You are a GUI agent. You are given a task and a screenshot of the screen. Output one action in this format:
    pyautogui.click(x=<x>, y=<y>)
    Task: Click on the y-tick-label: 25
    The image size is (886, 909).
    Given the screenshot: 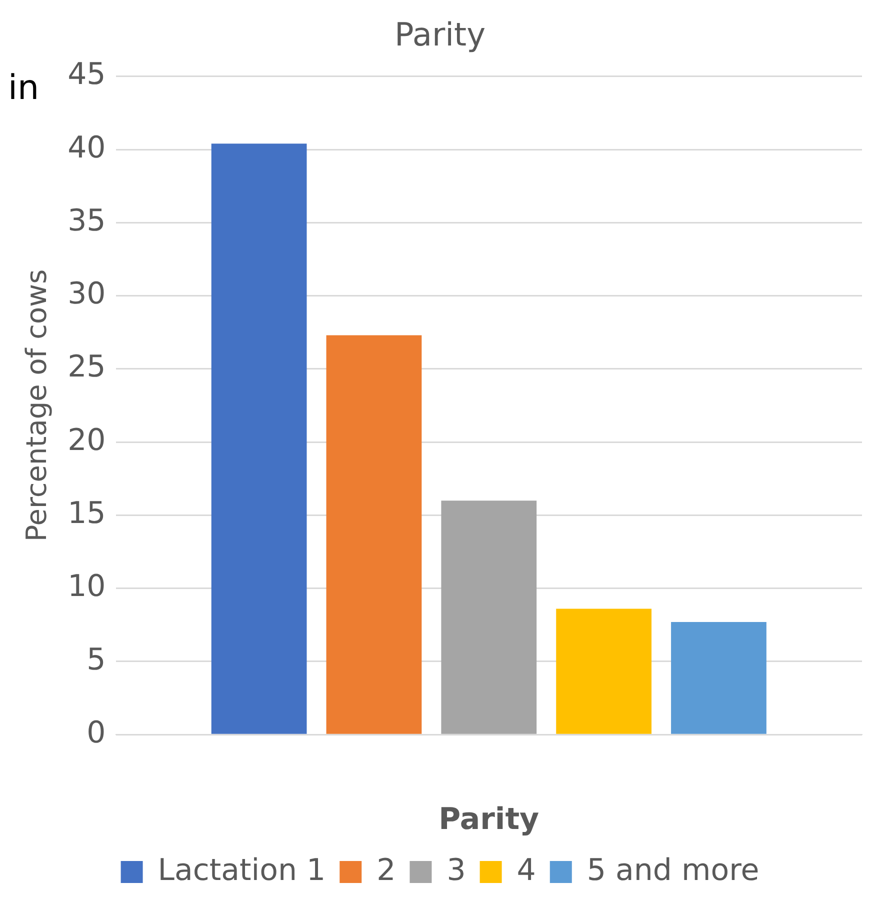 What is the action you would take?
    pyautogui.click(x=87, y=367)
    